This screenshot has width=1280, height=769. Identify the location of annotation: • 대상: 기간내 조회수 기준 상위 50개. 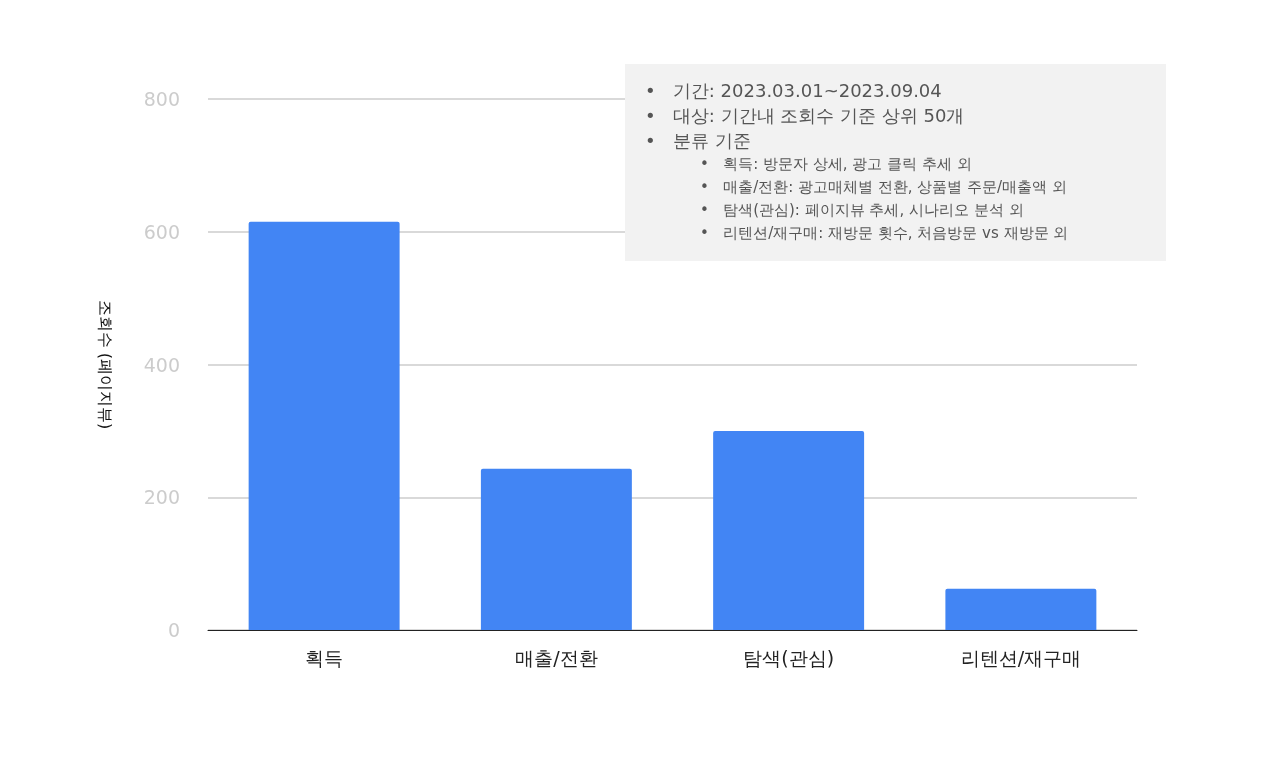
(805, 116).